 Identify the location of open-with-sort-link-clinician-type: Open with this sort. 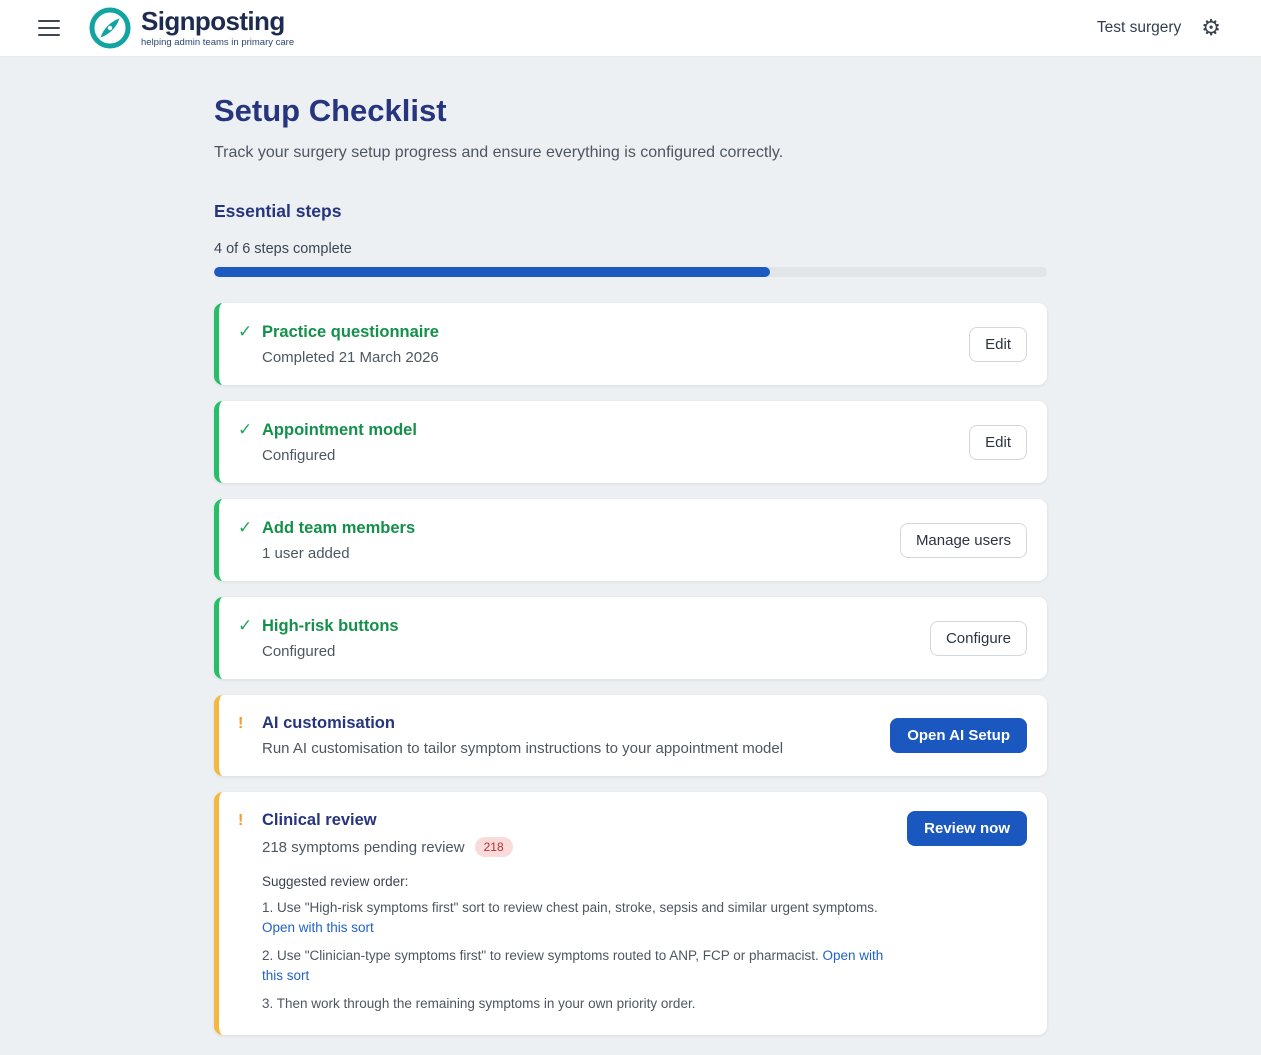
(573, 965).